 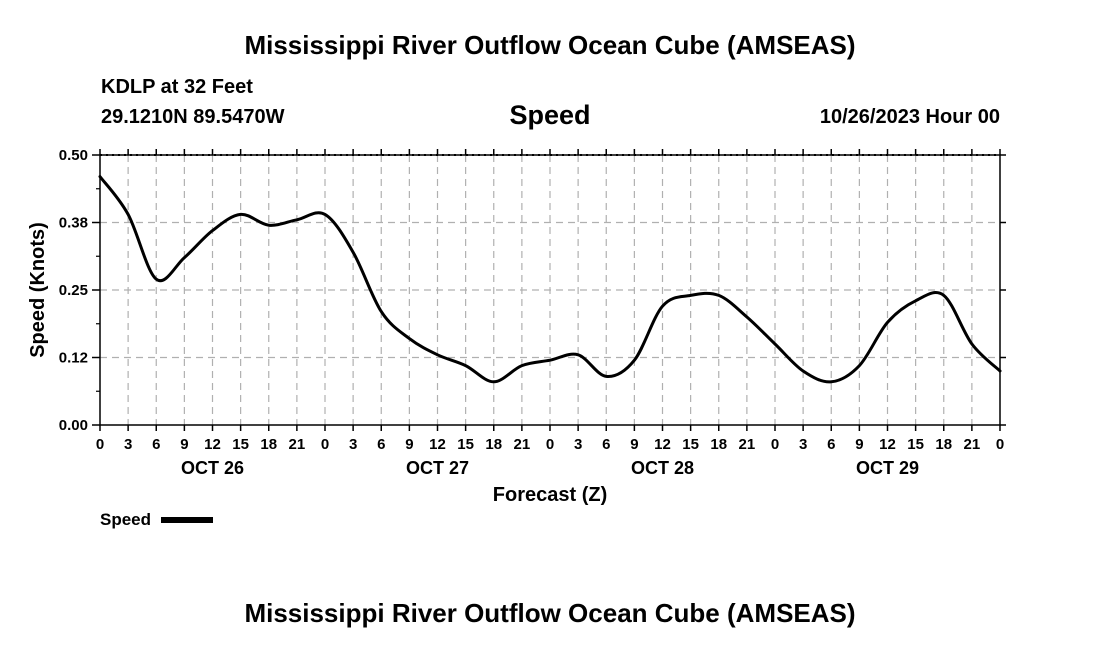 I want to click on x-day-label: OCT 26, so click(x=212, y=468).